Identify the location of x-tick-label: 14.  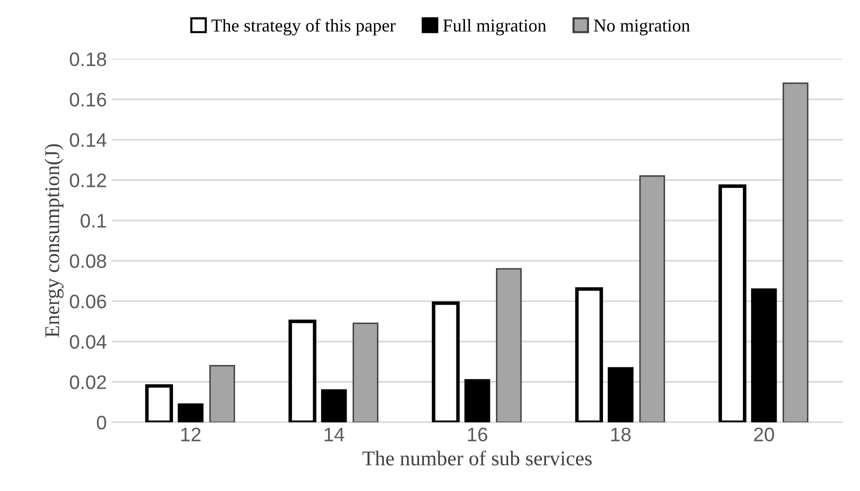
(334, 435).